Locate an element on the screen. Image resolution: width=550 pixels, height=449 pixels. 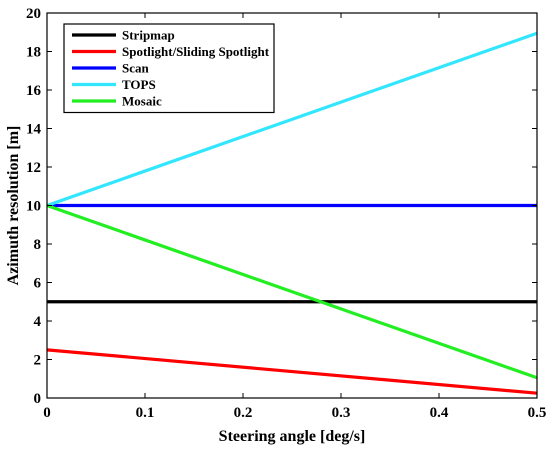
y-tick-label: 10 is located at coordinates (33, 207).